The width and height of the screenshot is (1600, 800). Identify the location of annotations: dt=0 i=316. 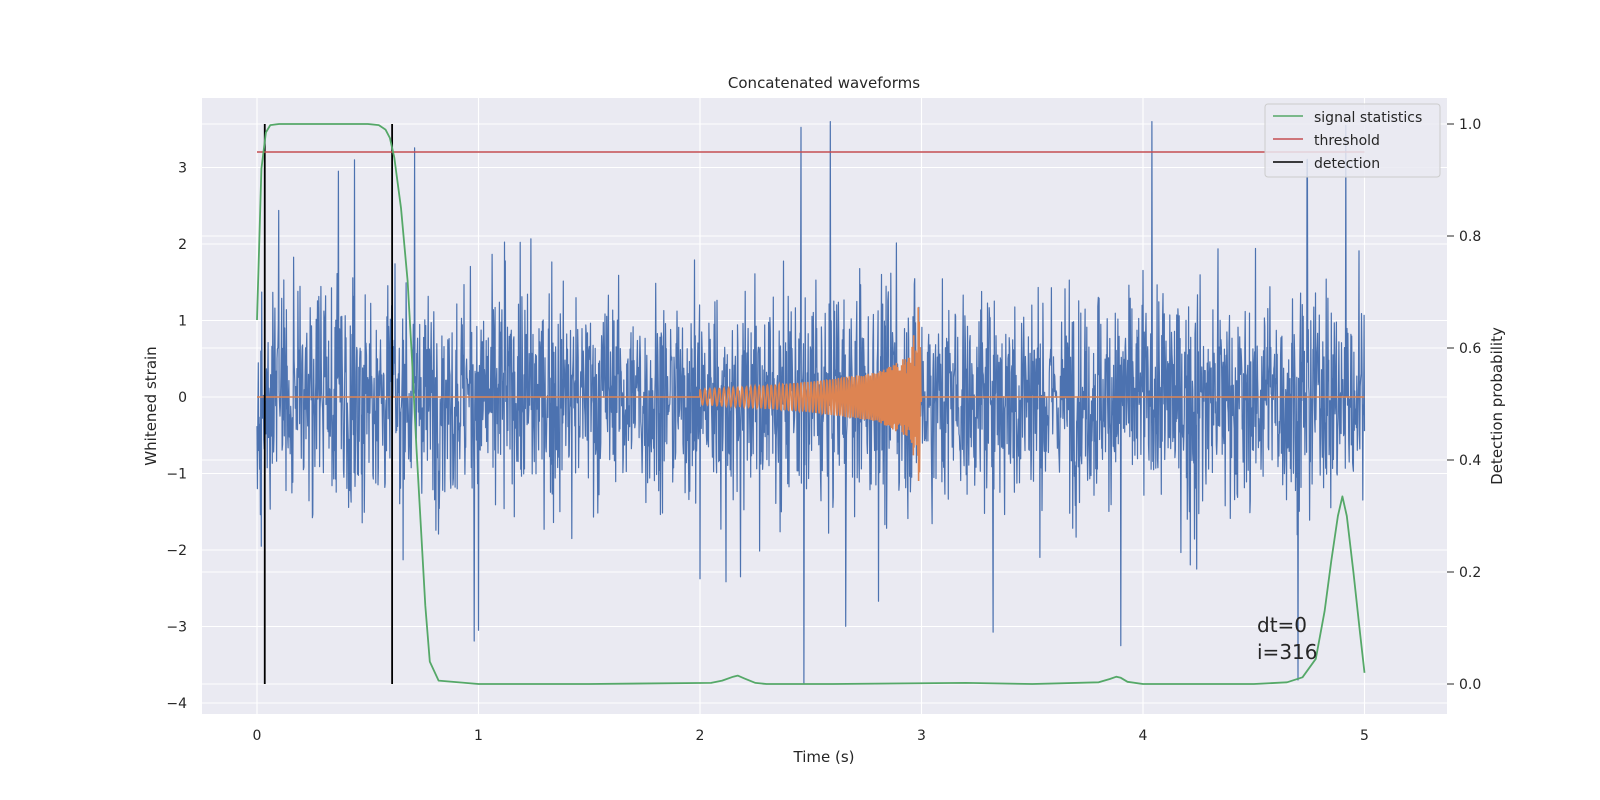
(1287, 638).